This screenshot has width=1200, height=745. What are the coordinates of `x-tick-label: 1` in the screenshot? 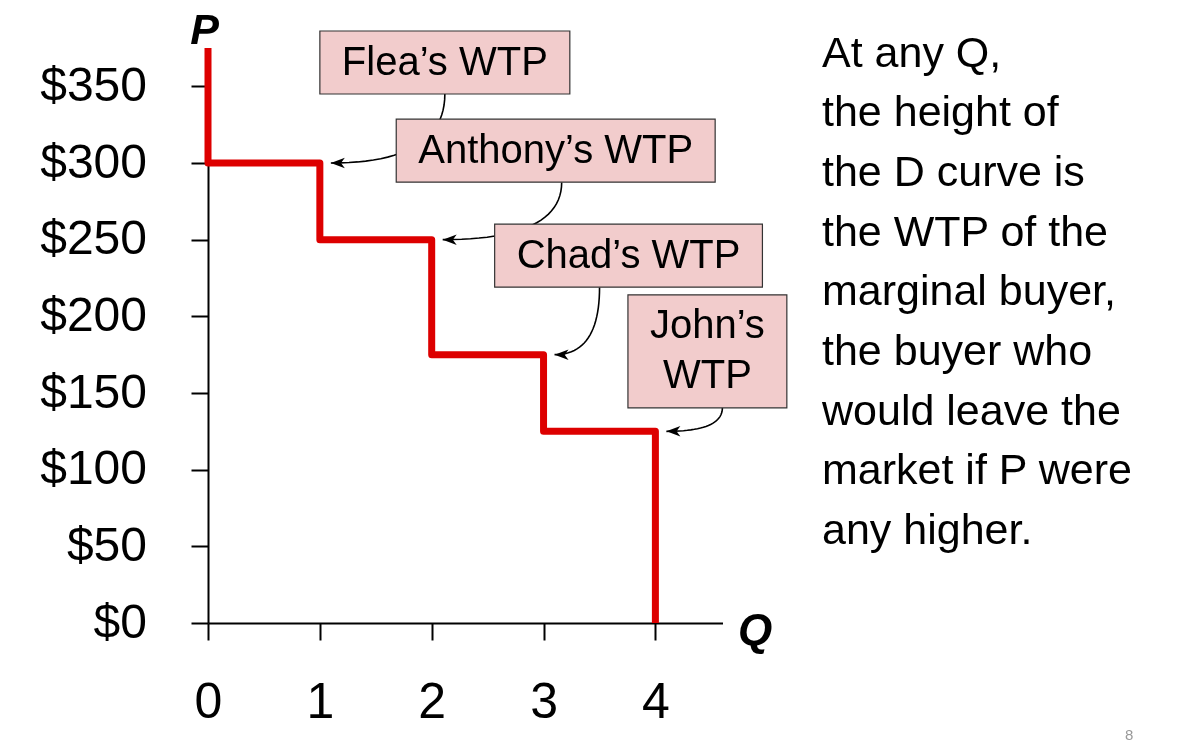 It's located at (320, 700).